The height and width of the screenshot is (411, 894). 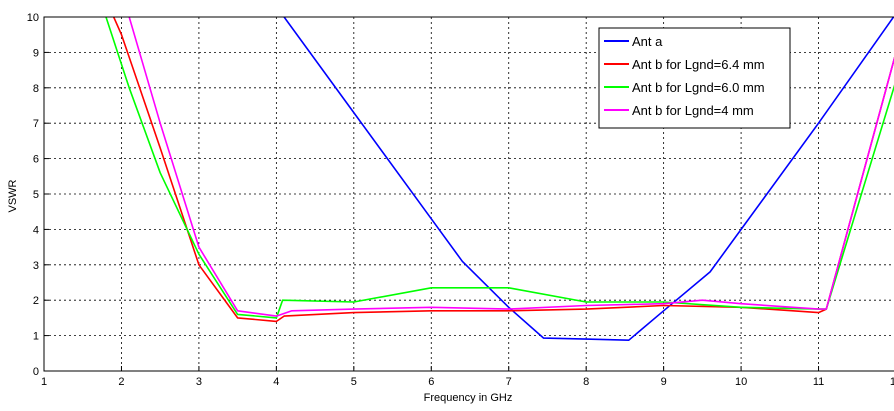 I want to click on legend-label-4: Ant b for Lgnd=4 mm, so click(x=693, y=110).